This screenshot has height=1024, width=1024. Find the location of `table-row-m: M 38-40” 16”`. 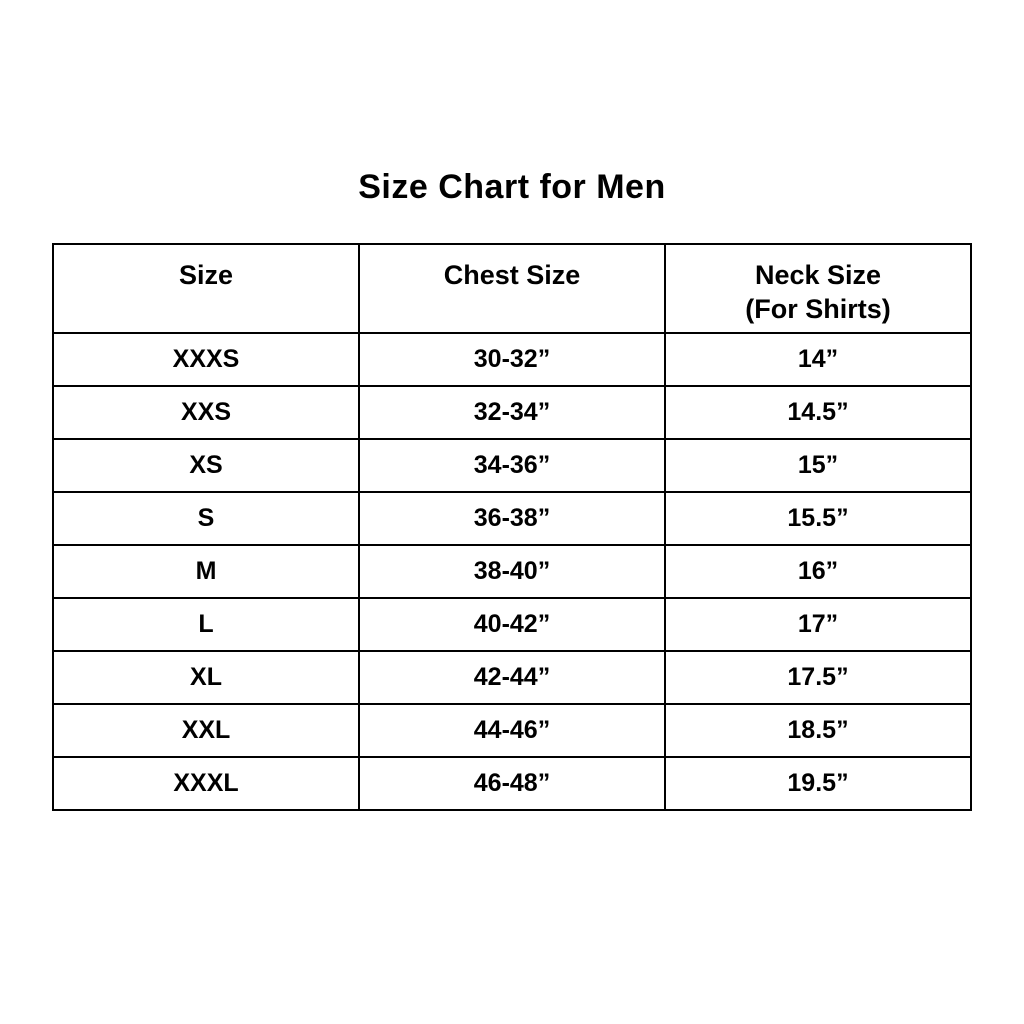

table-row-m: M 38-40” 16” is located at coordinates (512, 571).